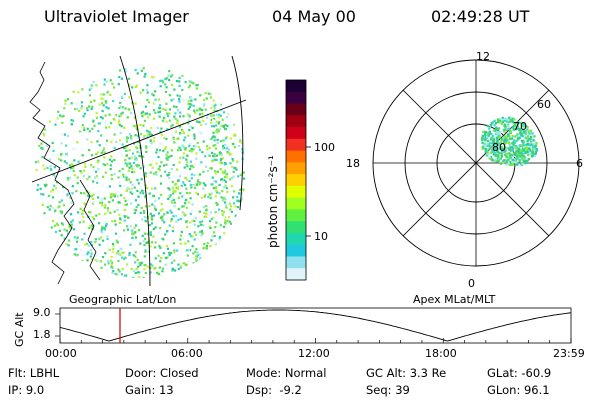  I want to click on date-label: 04 May 00, so click(314, 16).